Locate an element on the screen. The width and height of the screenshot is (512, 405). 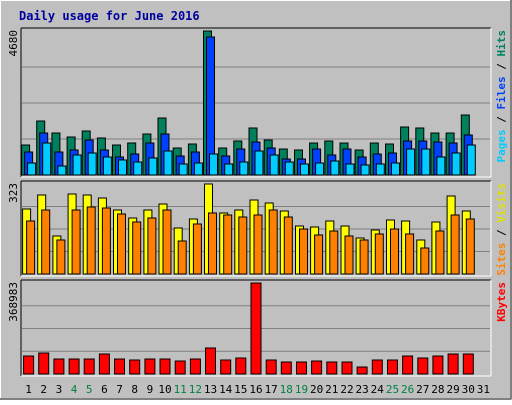
x-tick-label: 11 is located at coordinates (180, 389).